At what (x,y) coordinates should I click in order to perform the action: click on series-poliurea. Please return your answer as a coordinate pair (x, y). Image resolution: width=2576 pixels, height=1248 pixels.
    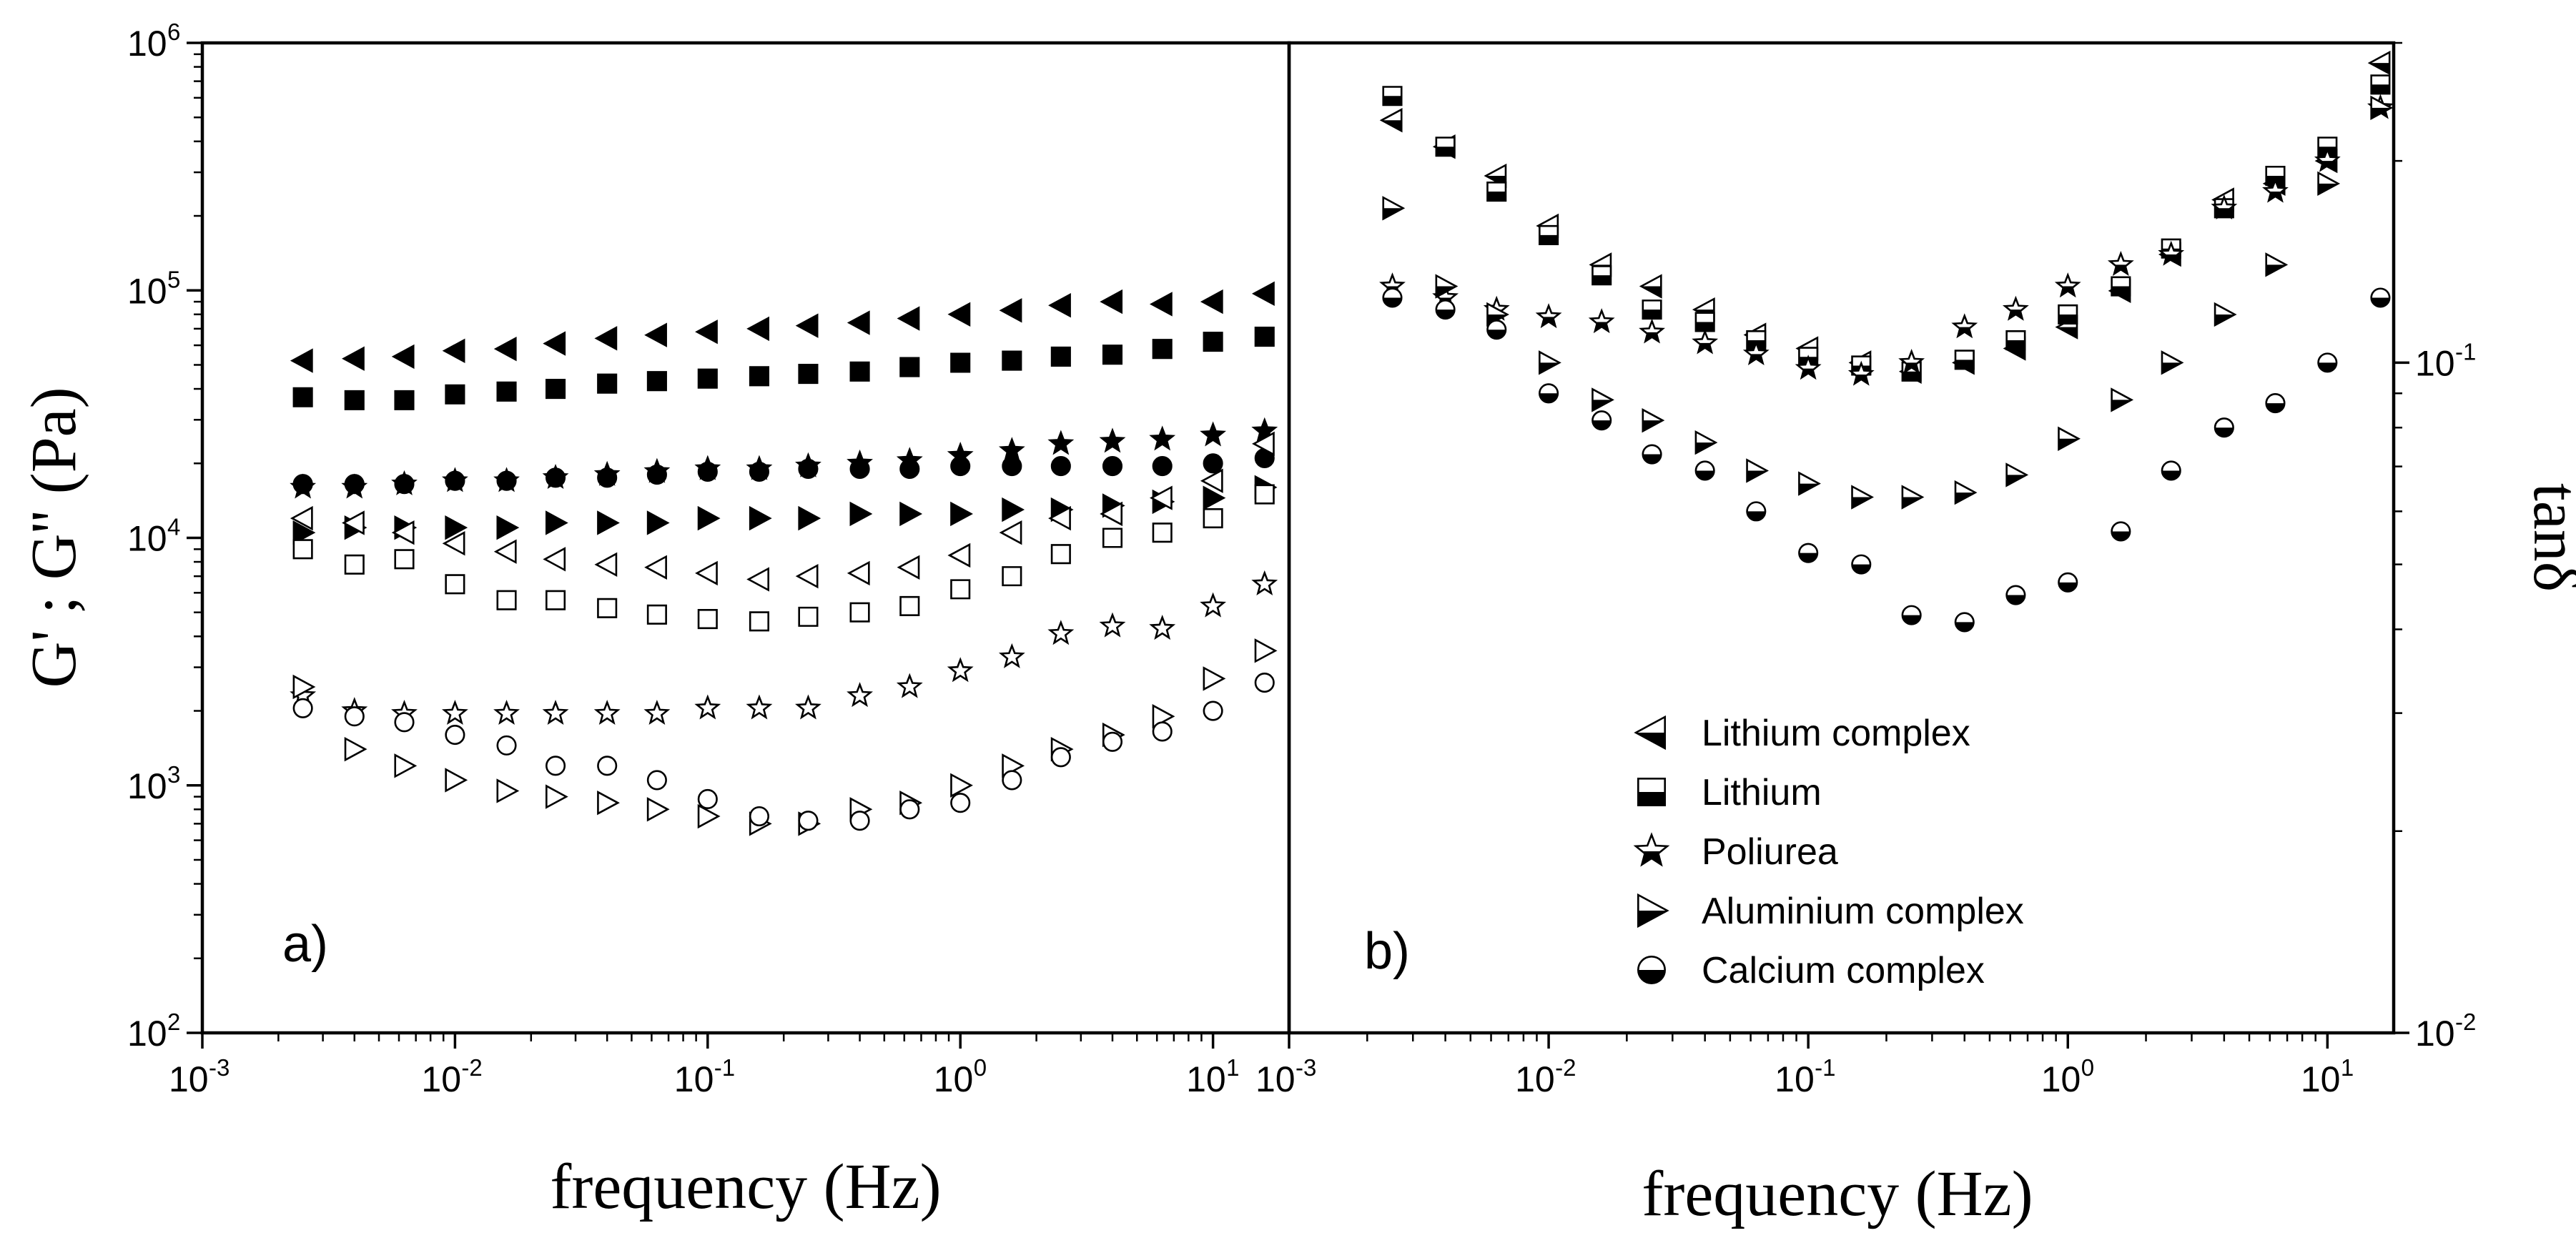
    Looking at the image, I should click on (1886, 240).